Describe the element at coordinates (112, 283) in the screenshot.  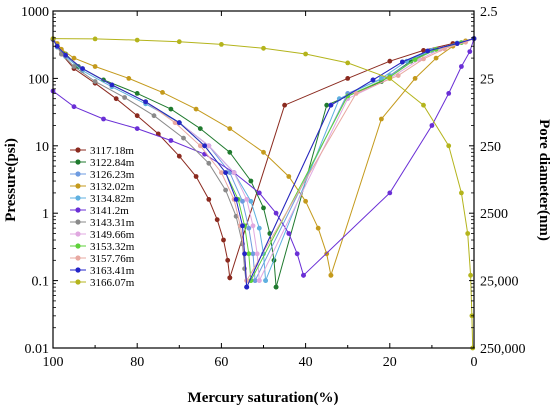
I see `legend-label: 3166.07m` at that location.